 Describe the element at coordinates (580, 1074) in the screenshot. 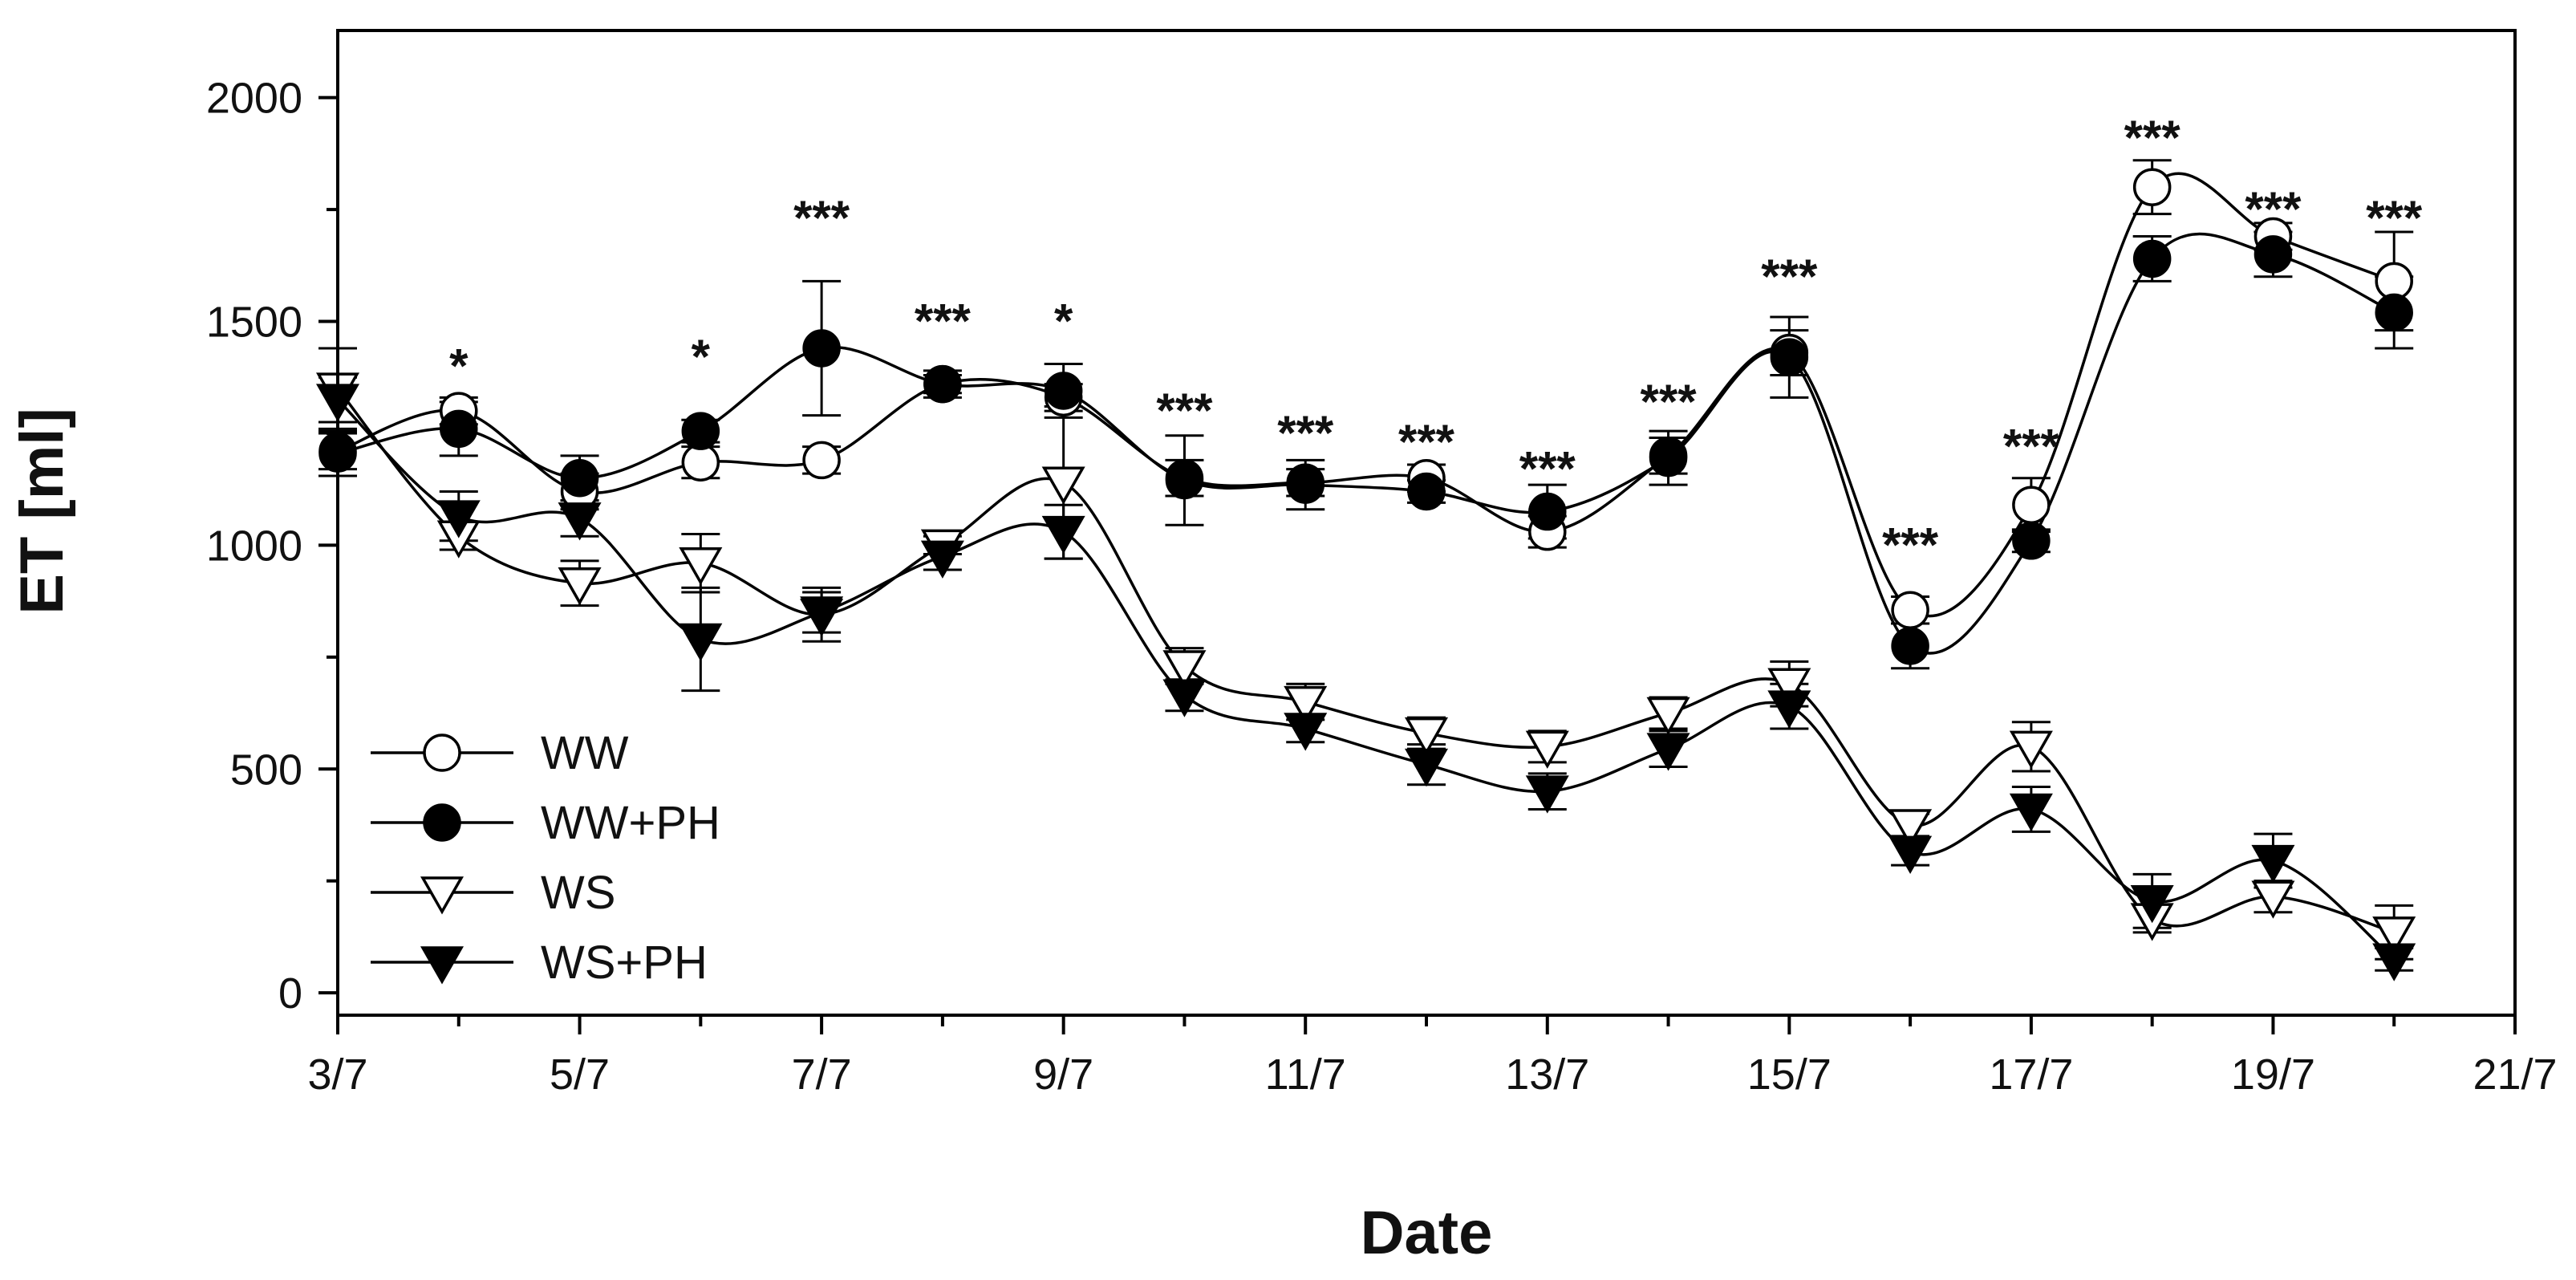

I see `x-tick-label: 5/7` at that location.